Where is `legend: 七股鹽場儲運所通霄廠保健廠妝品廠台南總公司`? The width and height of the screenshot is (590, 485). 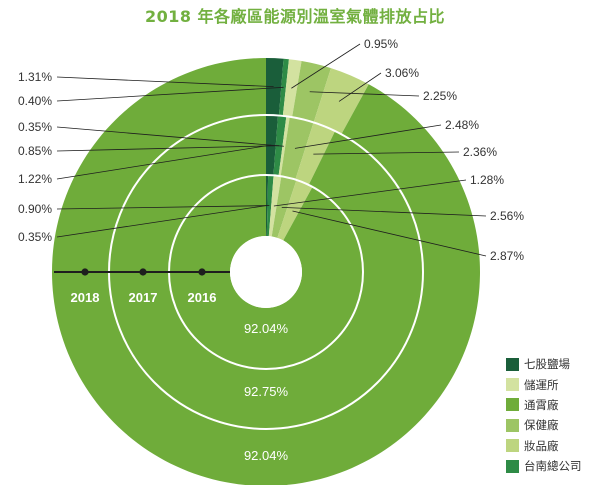 legend: 七股鹽場儲運所通霄廠保健廠妝品廠台南總公司 is located at coordinates (544, 415).